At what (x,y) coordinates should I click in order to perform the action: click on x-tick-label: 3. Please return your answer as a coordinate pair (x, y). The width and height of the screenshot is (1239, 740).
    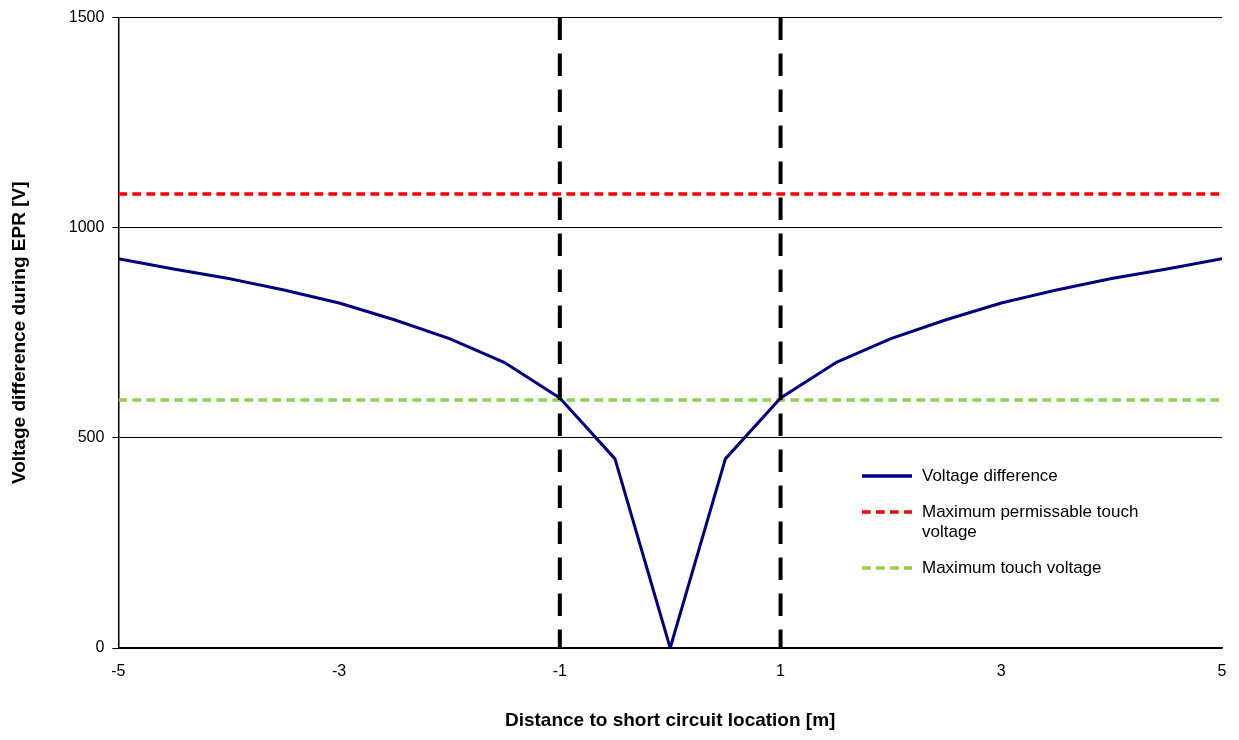
    Looking at the image, I should click on (1001, 671).